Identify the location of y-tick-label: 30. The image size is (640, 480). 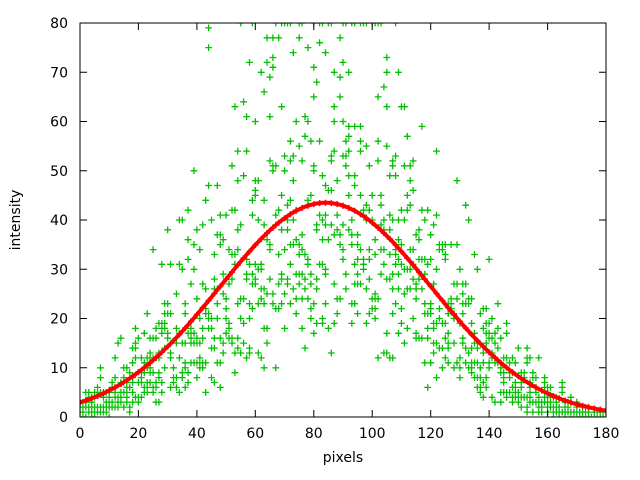
(59, 270).